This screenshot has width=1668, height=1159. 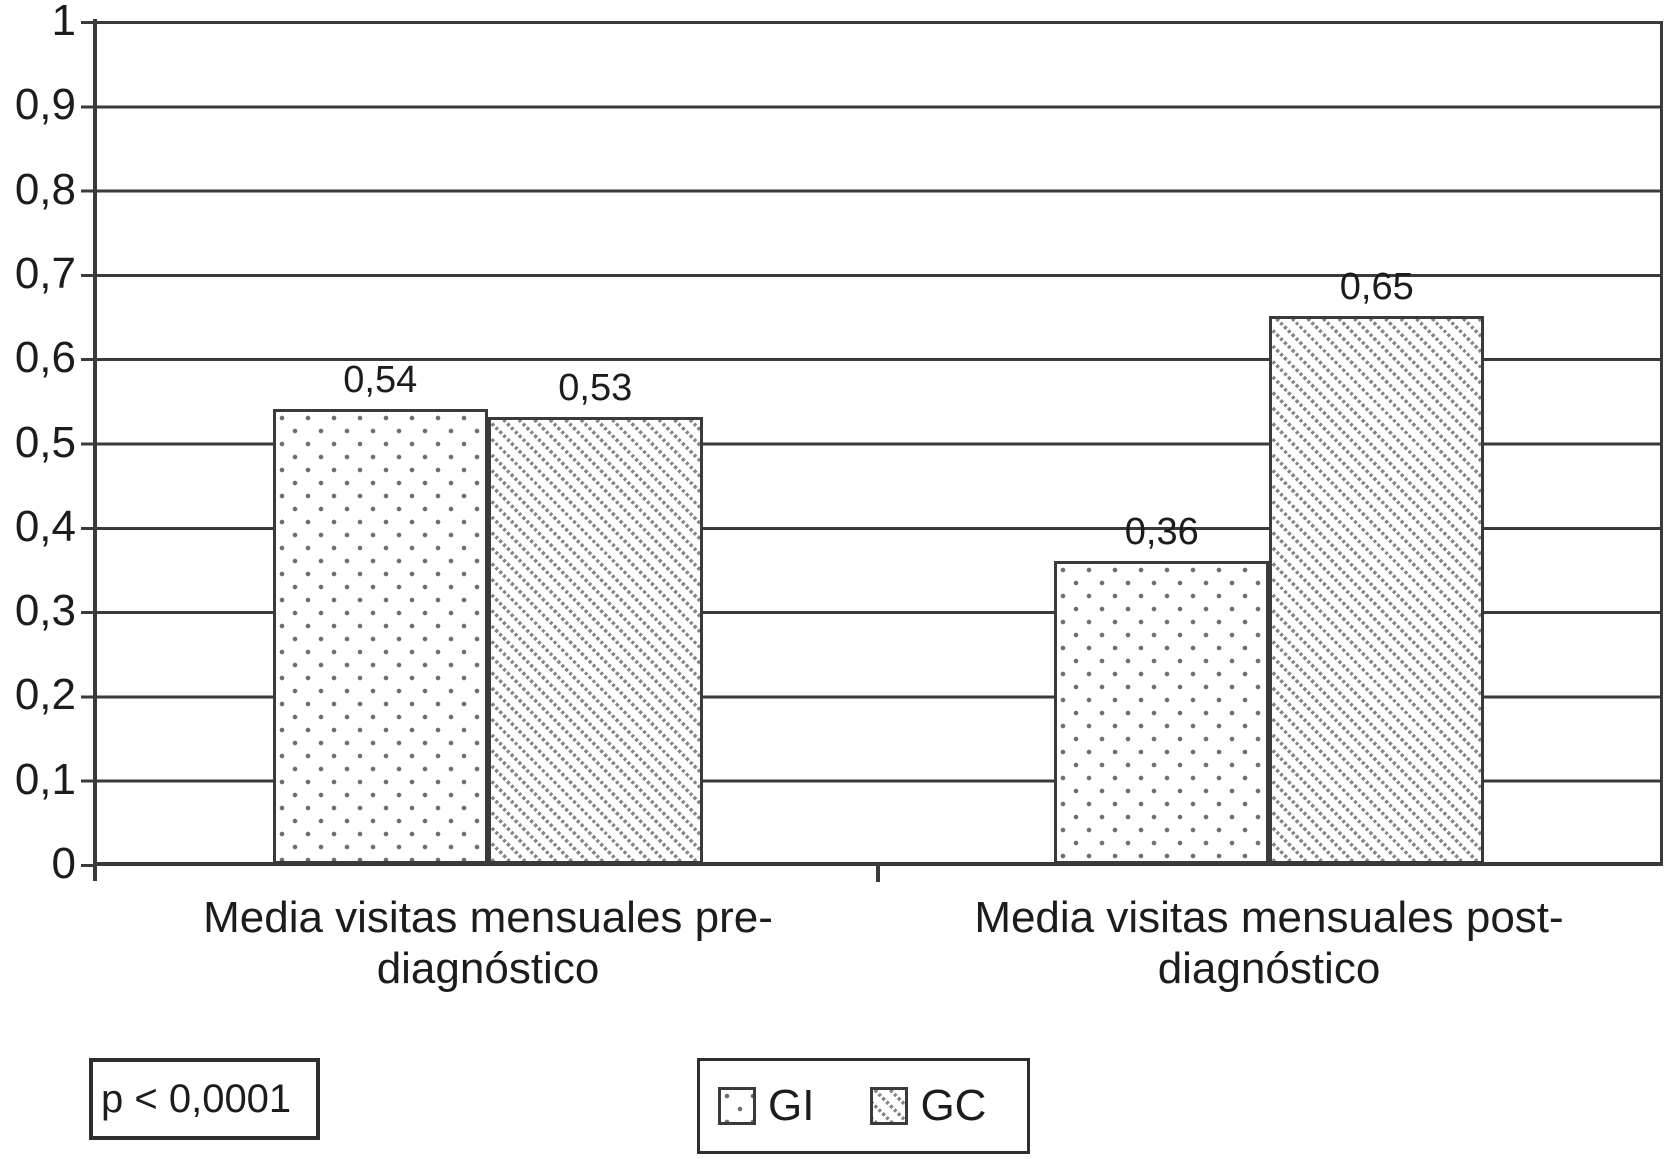 I want to click on legend-label-gi: GI, so click(x=791, y=1105).